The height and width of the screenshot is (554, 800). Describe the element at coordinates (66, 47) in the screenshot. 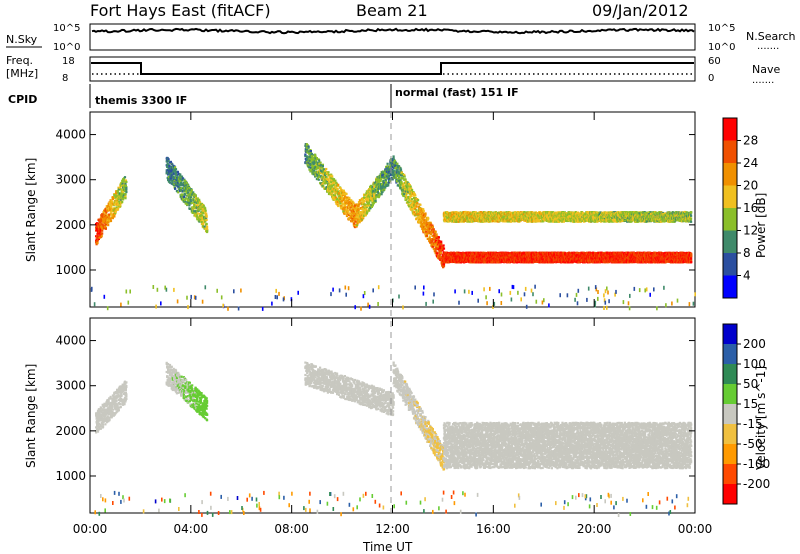

I see `noise-tick-left-bottom: 10^0` at that location.